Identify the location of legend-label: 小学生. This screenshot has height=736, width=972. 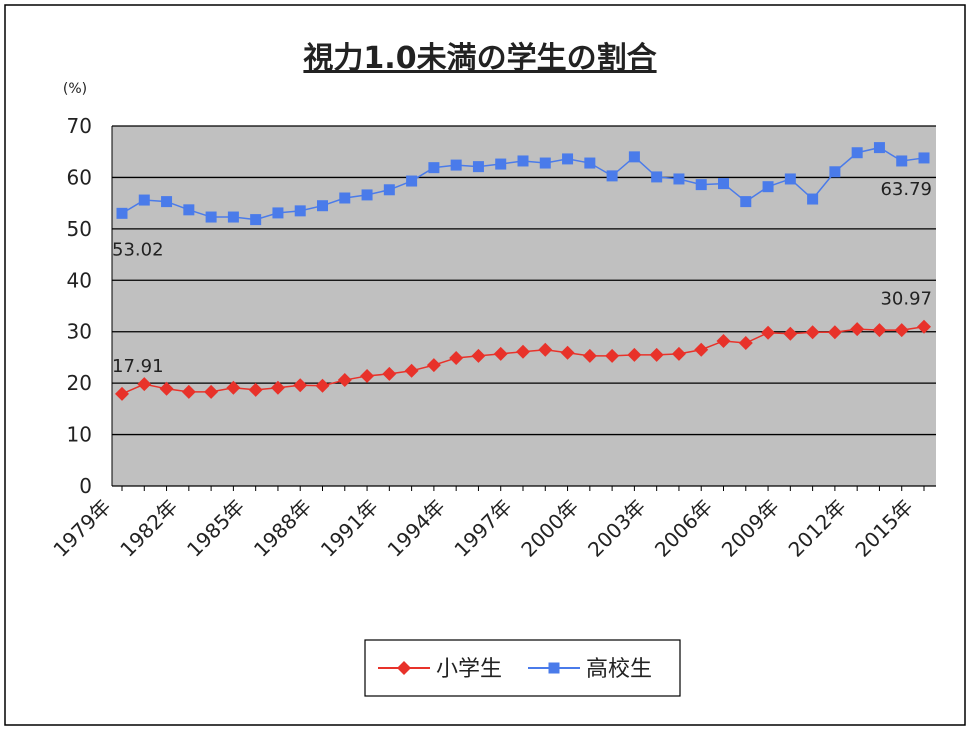
(469, 669).